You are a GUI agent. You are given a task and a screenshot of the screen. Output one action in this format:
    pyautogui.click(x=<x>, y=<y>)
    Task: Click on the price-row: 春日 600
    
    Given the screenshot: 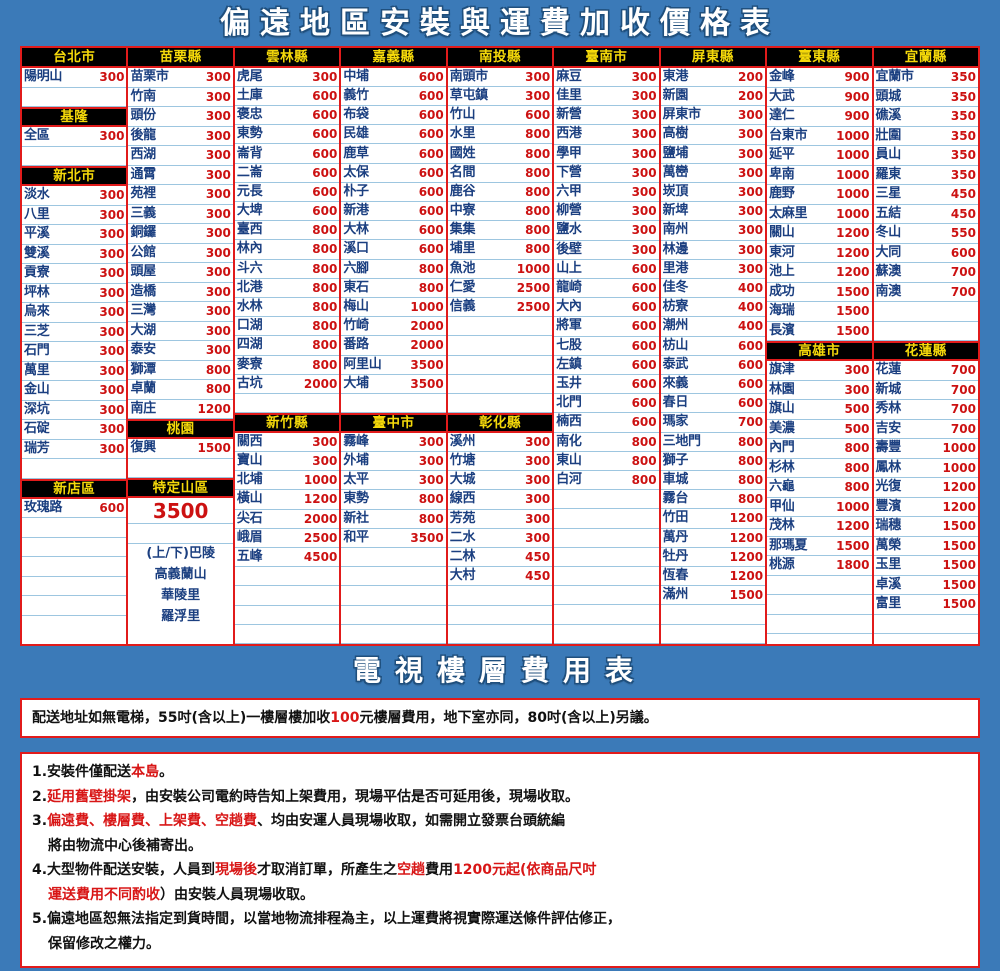 What is the action you would take?
    pyautogui.click(x=713, y=404)
    